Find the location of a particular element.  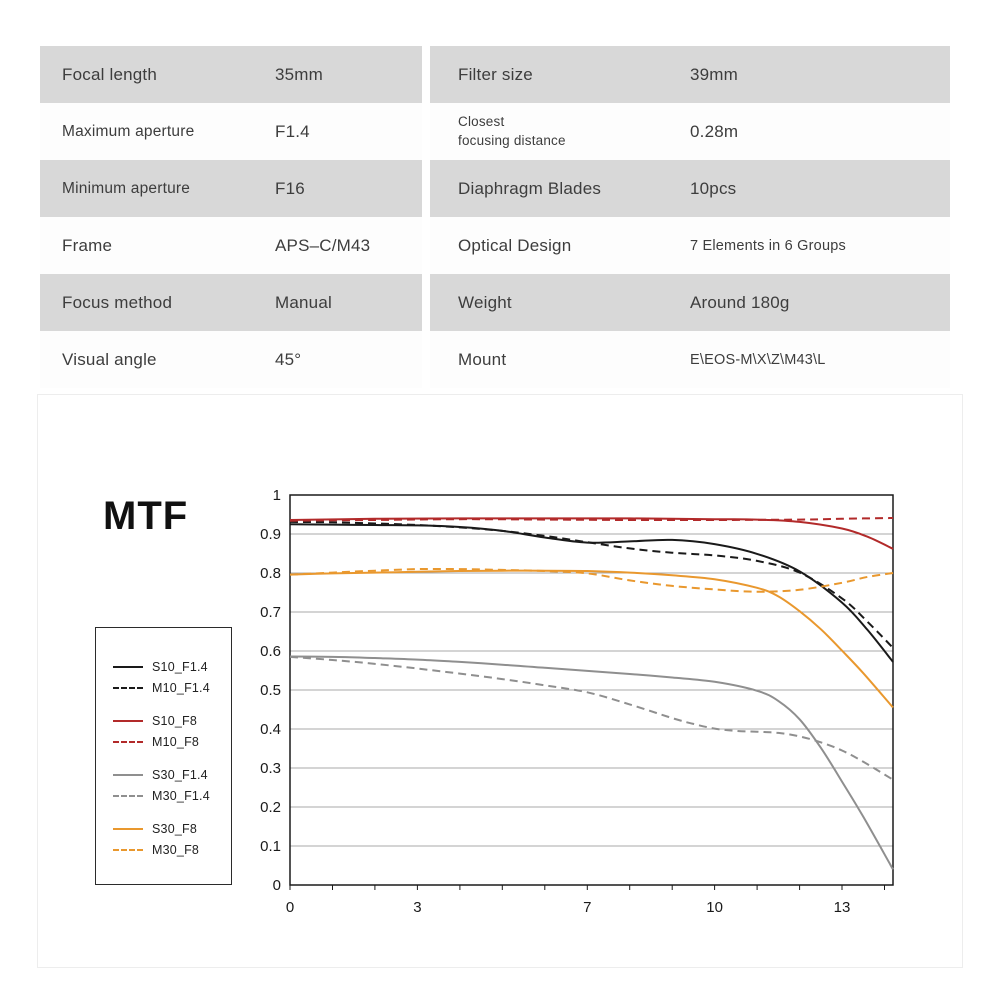

spec-row: Focal length 35mm Filter size 39mm is located at coordinates (495, 74).